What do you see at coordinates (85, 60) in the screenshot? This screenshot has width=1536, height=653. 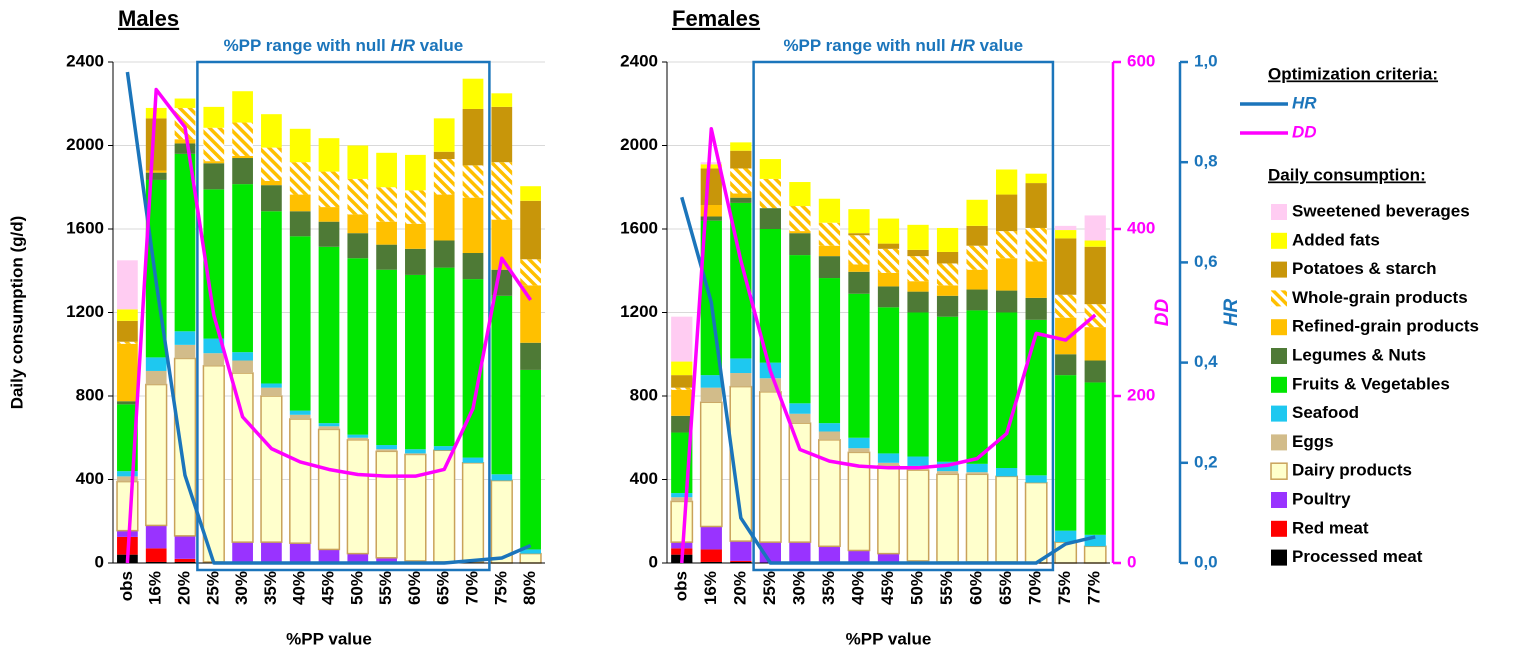 I see `y-tick-label: 2400` at bounding box center [85, 60].